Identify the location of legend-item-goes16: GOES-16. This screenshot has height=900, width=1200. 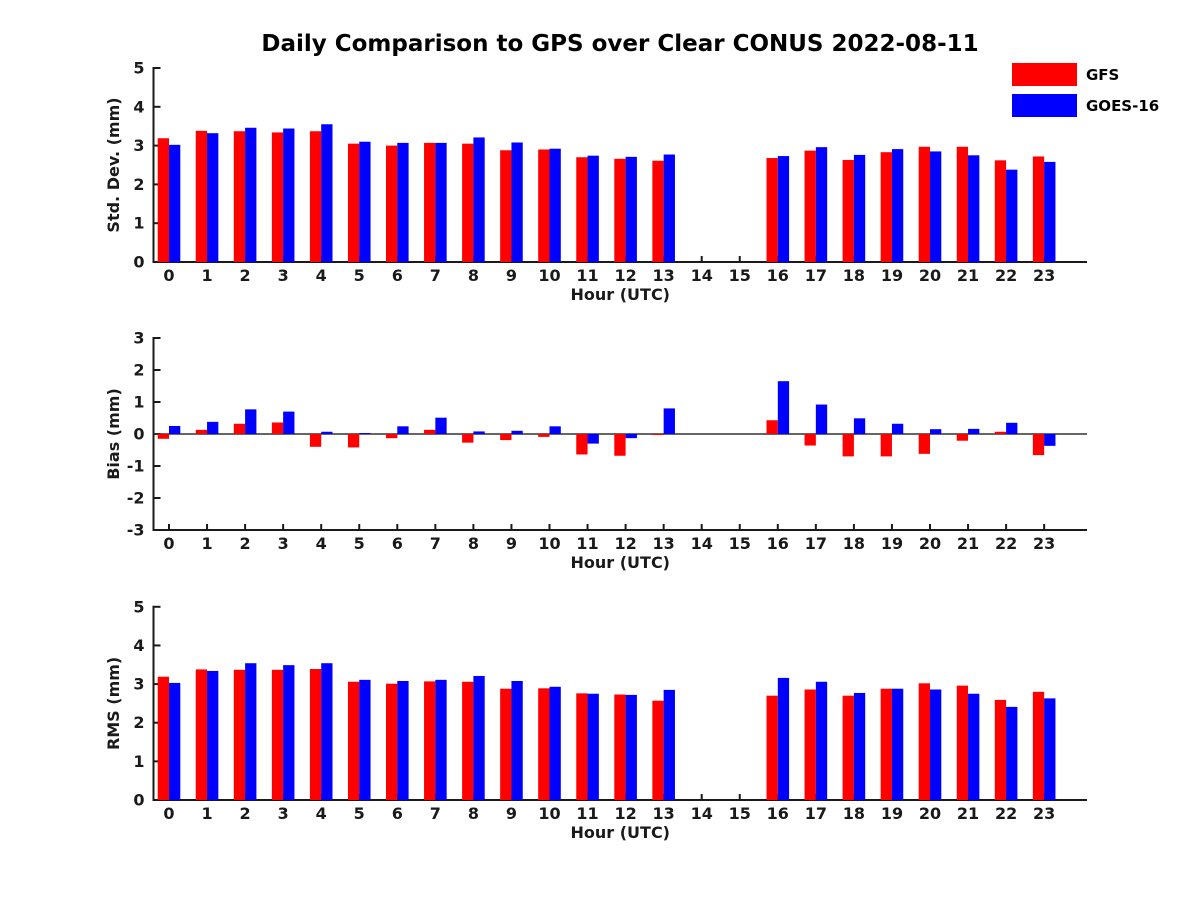
(1104, 105).